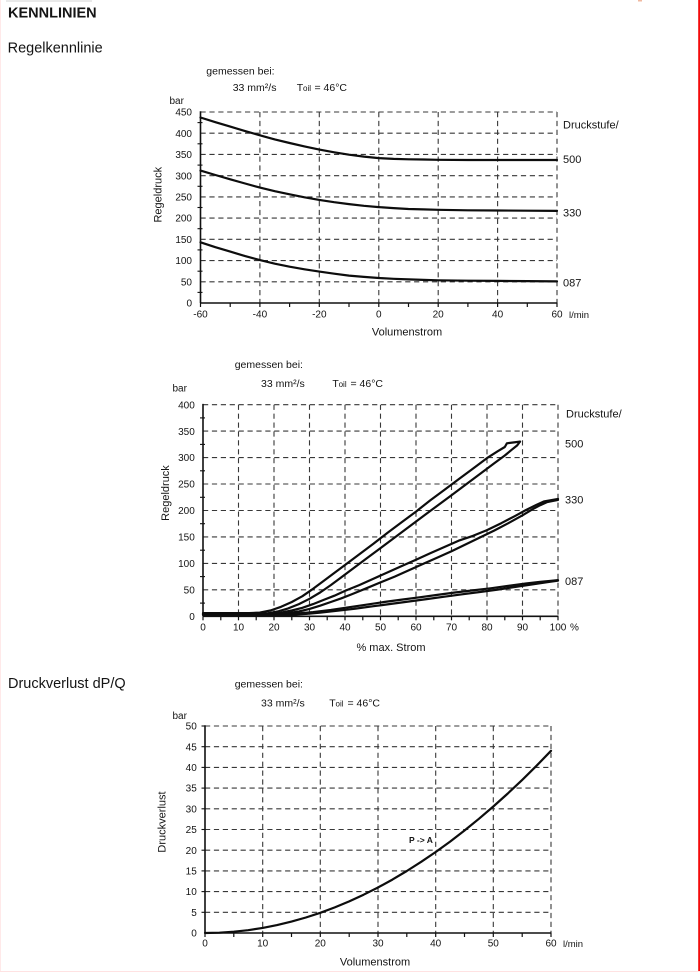 The image size is (700, 972). What do you see at coordinates (67, 684) in the screenshot?
I see `svg-text: Druckverlust dP/Q` at bounding box center [67, 684].